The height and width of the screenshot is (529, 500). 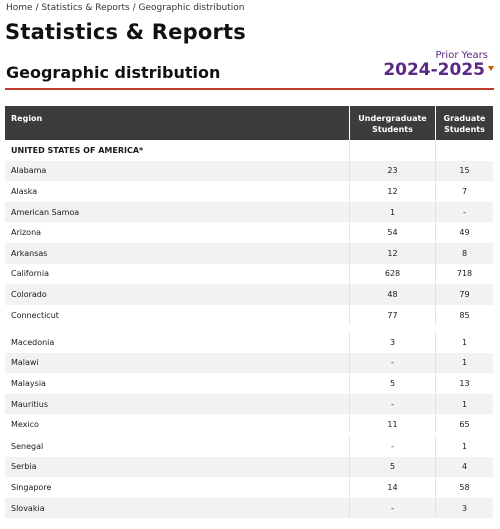 I want to click on table-group-row: UNITED STATES OF AMERICA*, so click(x=249, y=150).